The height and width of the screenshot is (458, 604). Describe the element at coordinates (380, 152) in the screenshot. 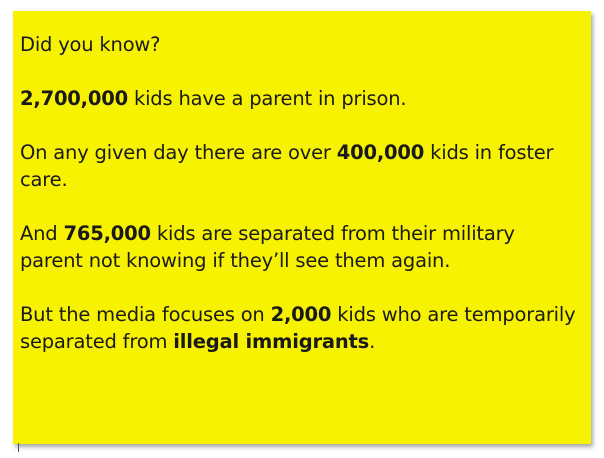

I see `foster-number: 400,000` at that location.